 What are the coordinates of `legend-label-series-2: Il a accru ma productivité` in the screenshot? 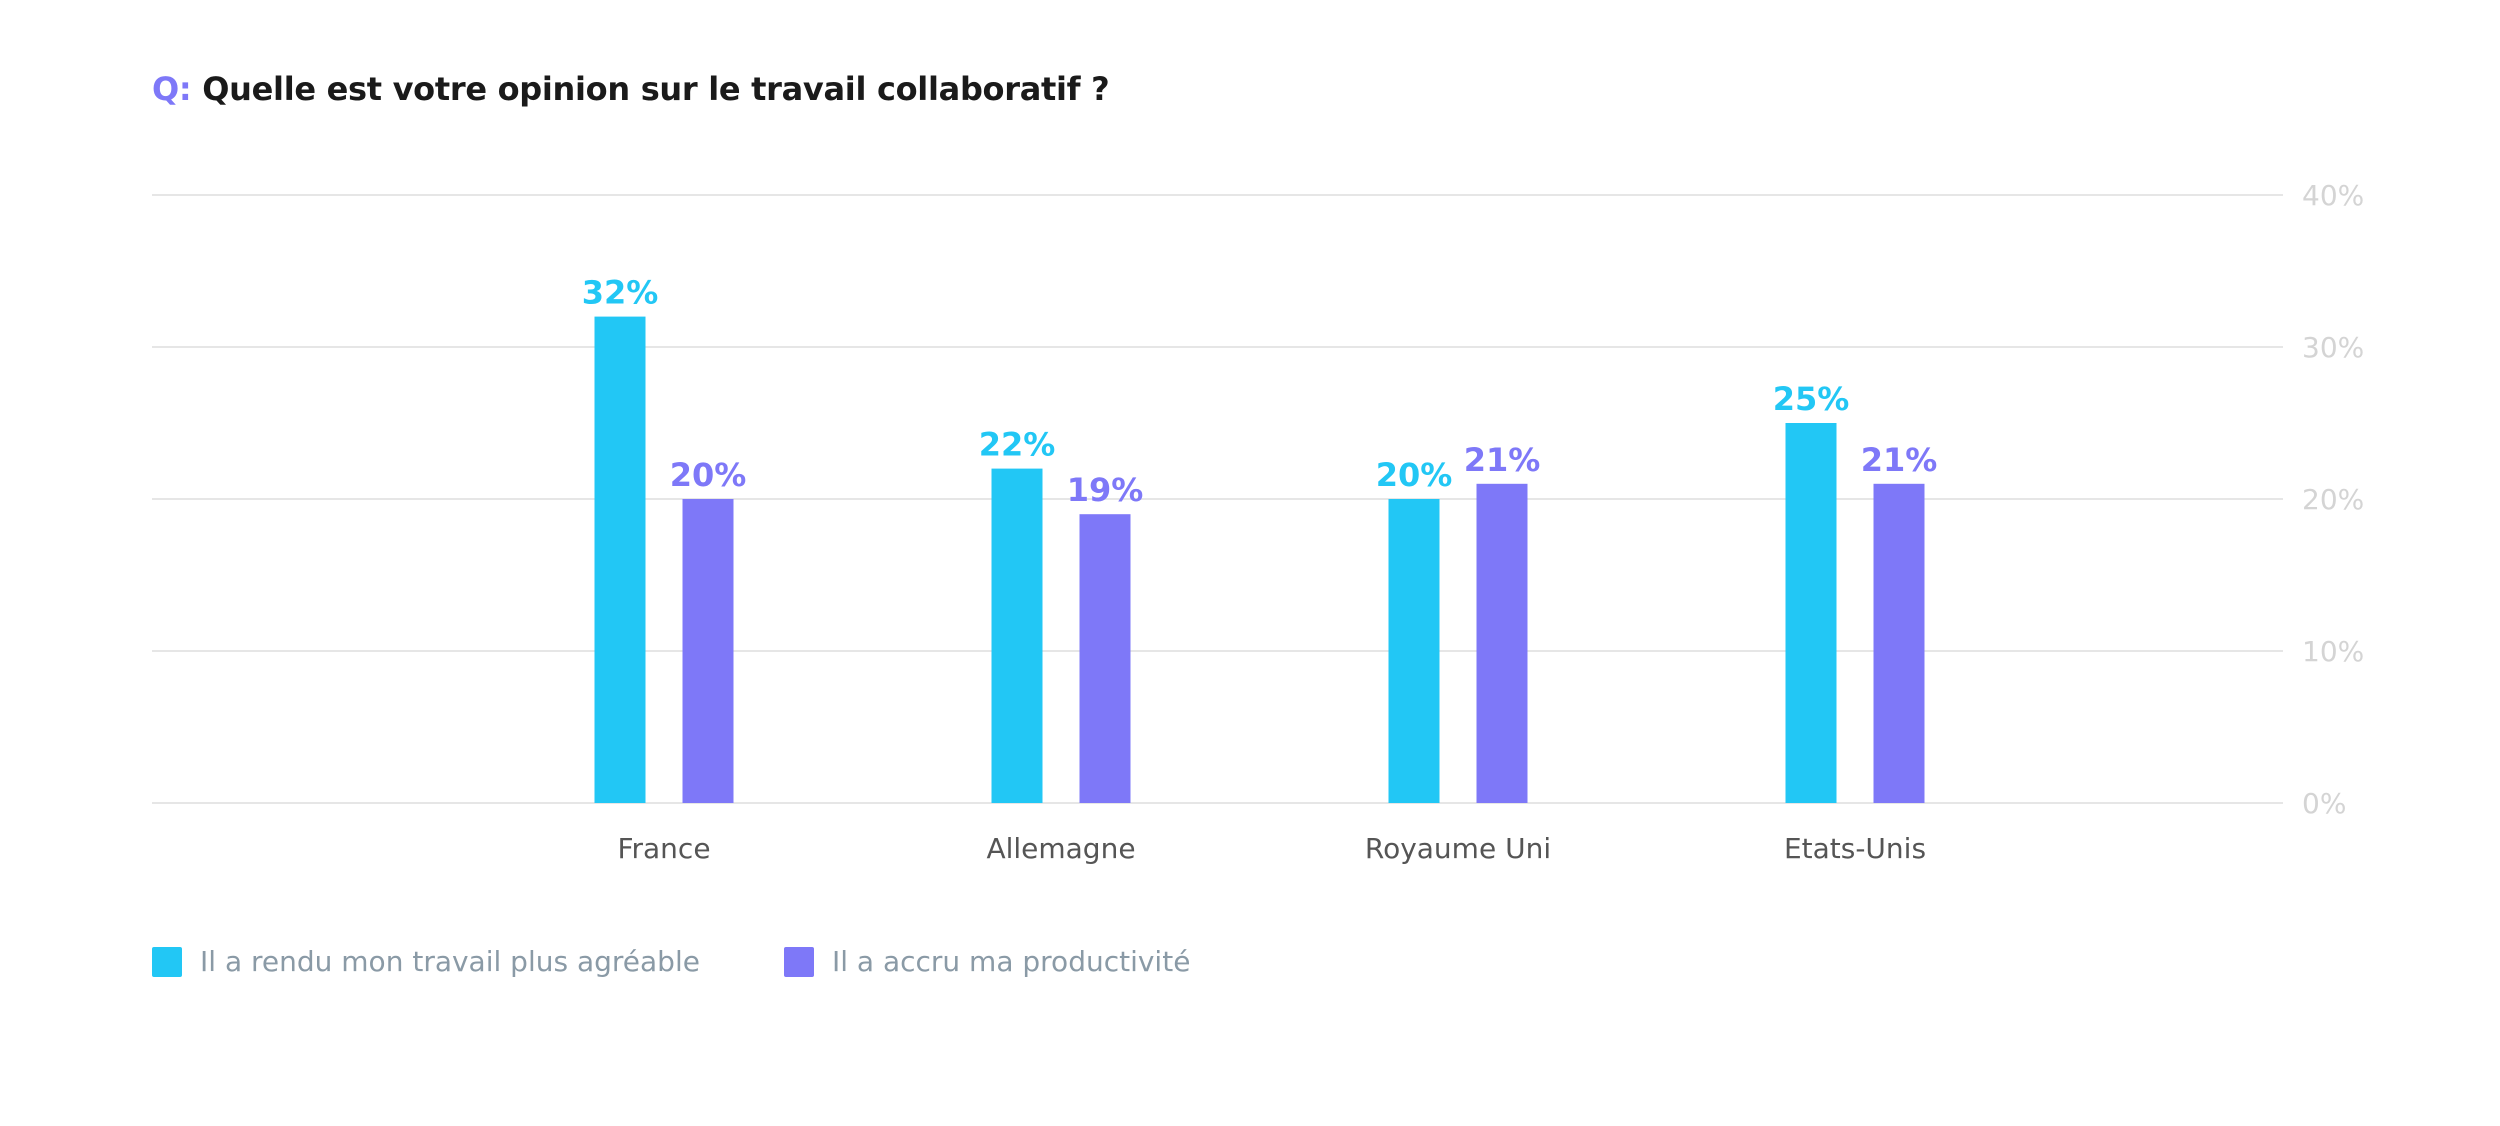 It's located at (1011, 961).